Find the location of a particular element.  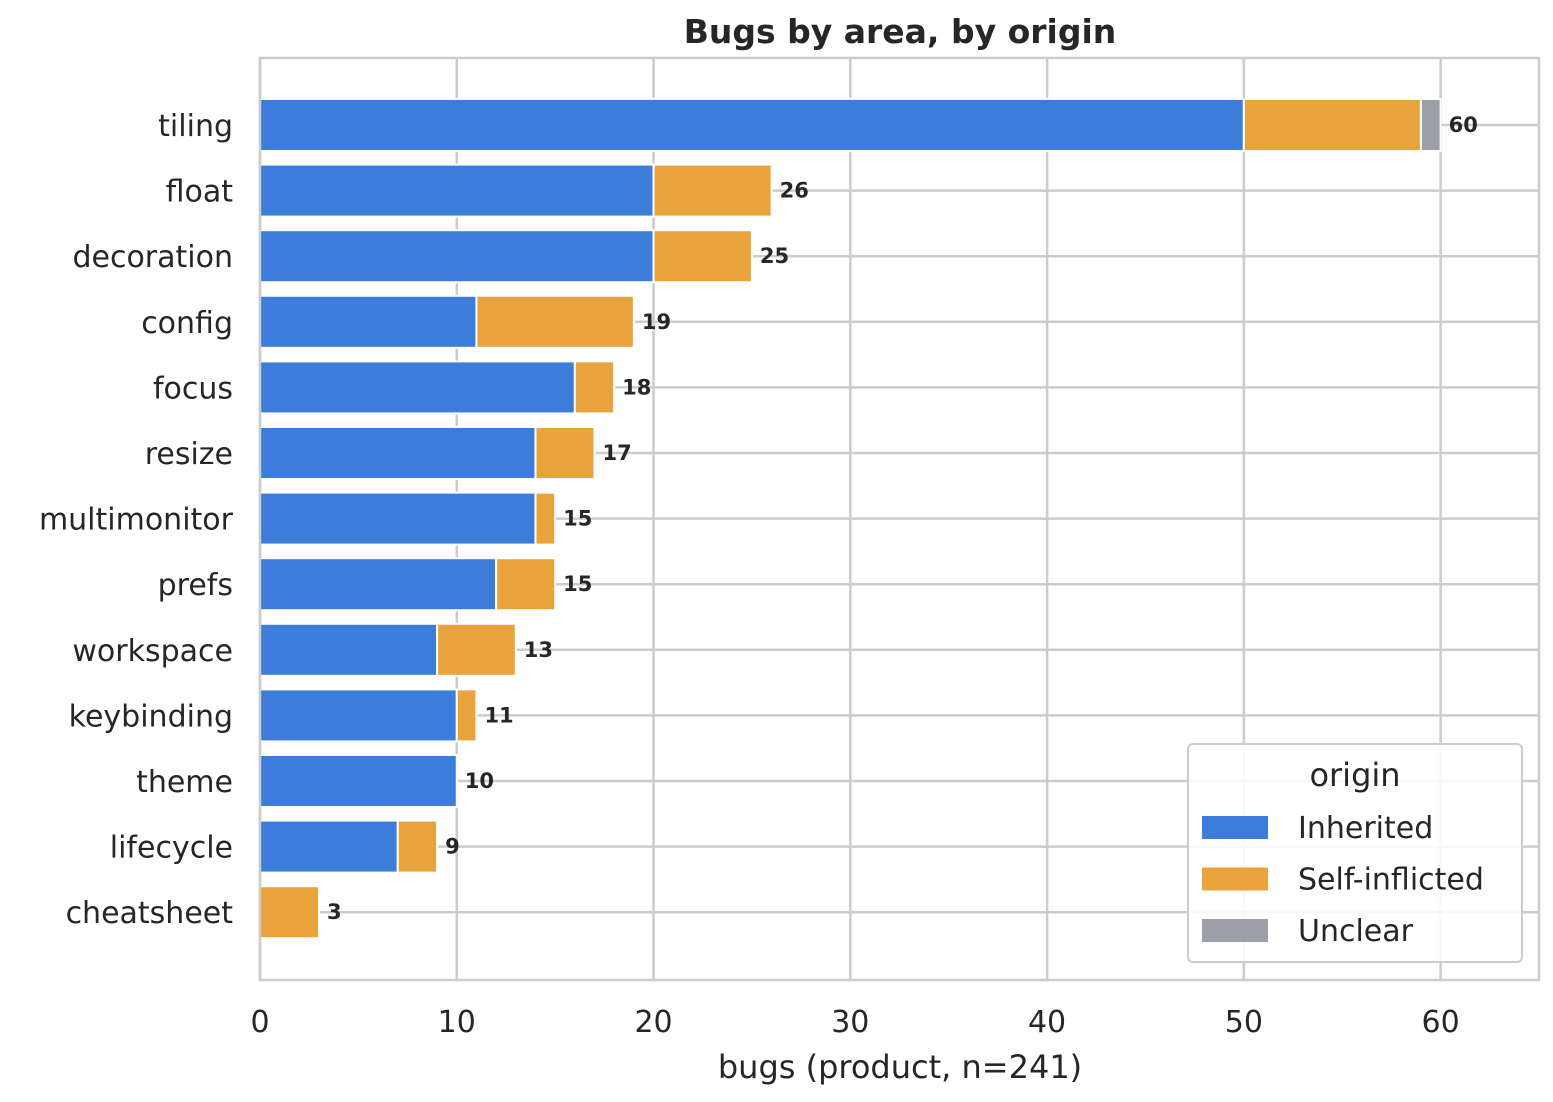

bar-multimonitor-inherited is located at coordinates (398, 518).